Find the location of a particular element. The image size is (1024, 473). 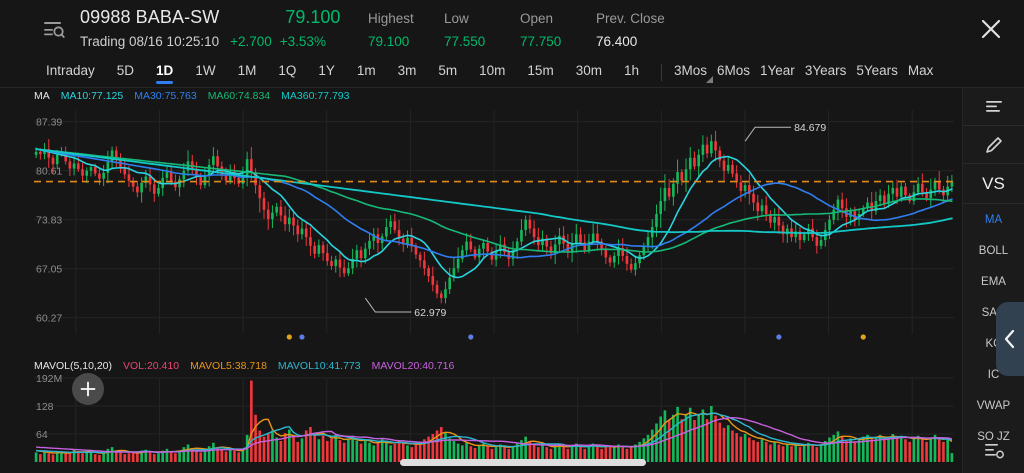

price-y-tick: 87.39 is located at coordinates (49, 123).